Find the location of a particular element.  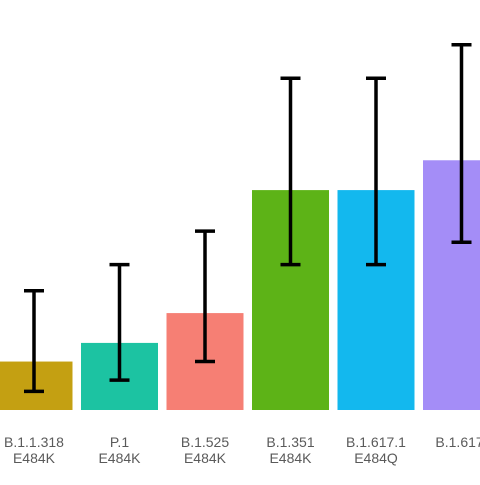

x-tick-label-line1: B.1.617. is located at coordinates (446, 442).